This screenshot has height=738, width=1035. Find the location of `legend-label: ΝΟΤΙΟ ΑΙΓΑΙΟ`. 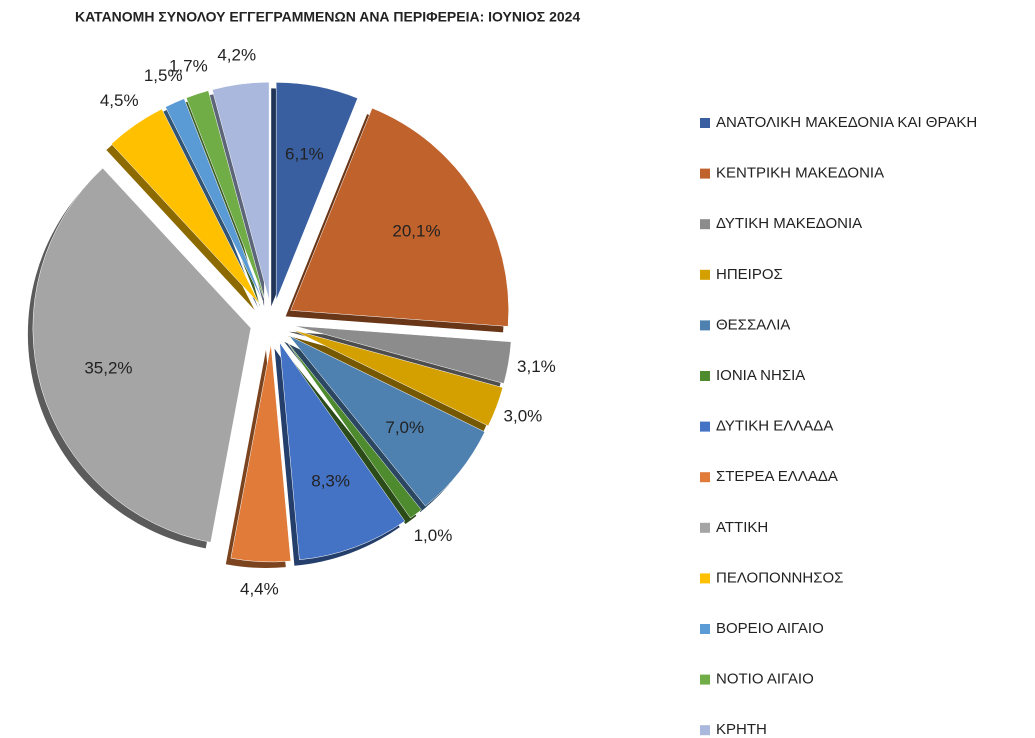

legend-label: ΝΟΤΙΟ ΑΙΓΑΙΟ is located at coordinates (765, 679).